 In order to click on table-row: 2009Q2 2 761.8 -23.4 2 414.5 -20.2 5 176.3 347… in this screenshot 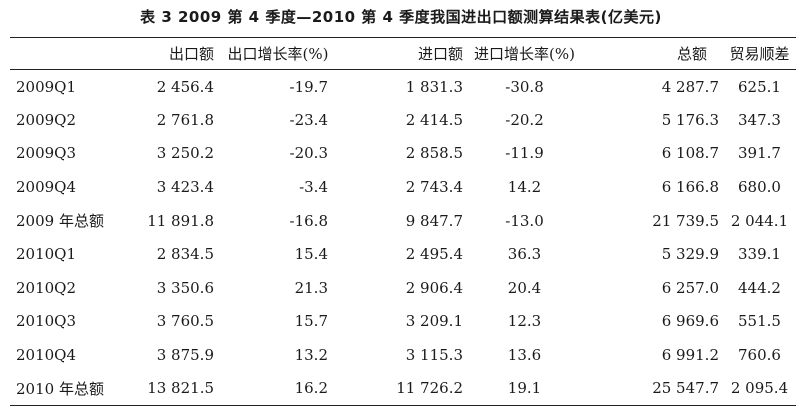, I will do `click(403, 120)`.